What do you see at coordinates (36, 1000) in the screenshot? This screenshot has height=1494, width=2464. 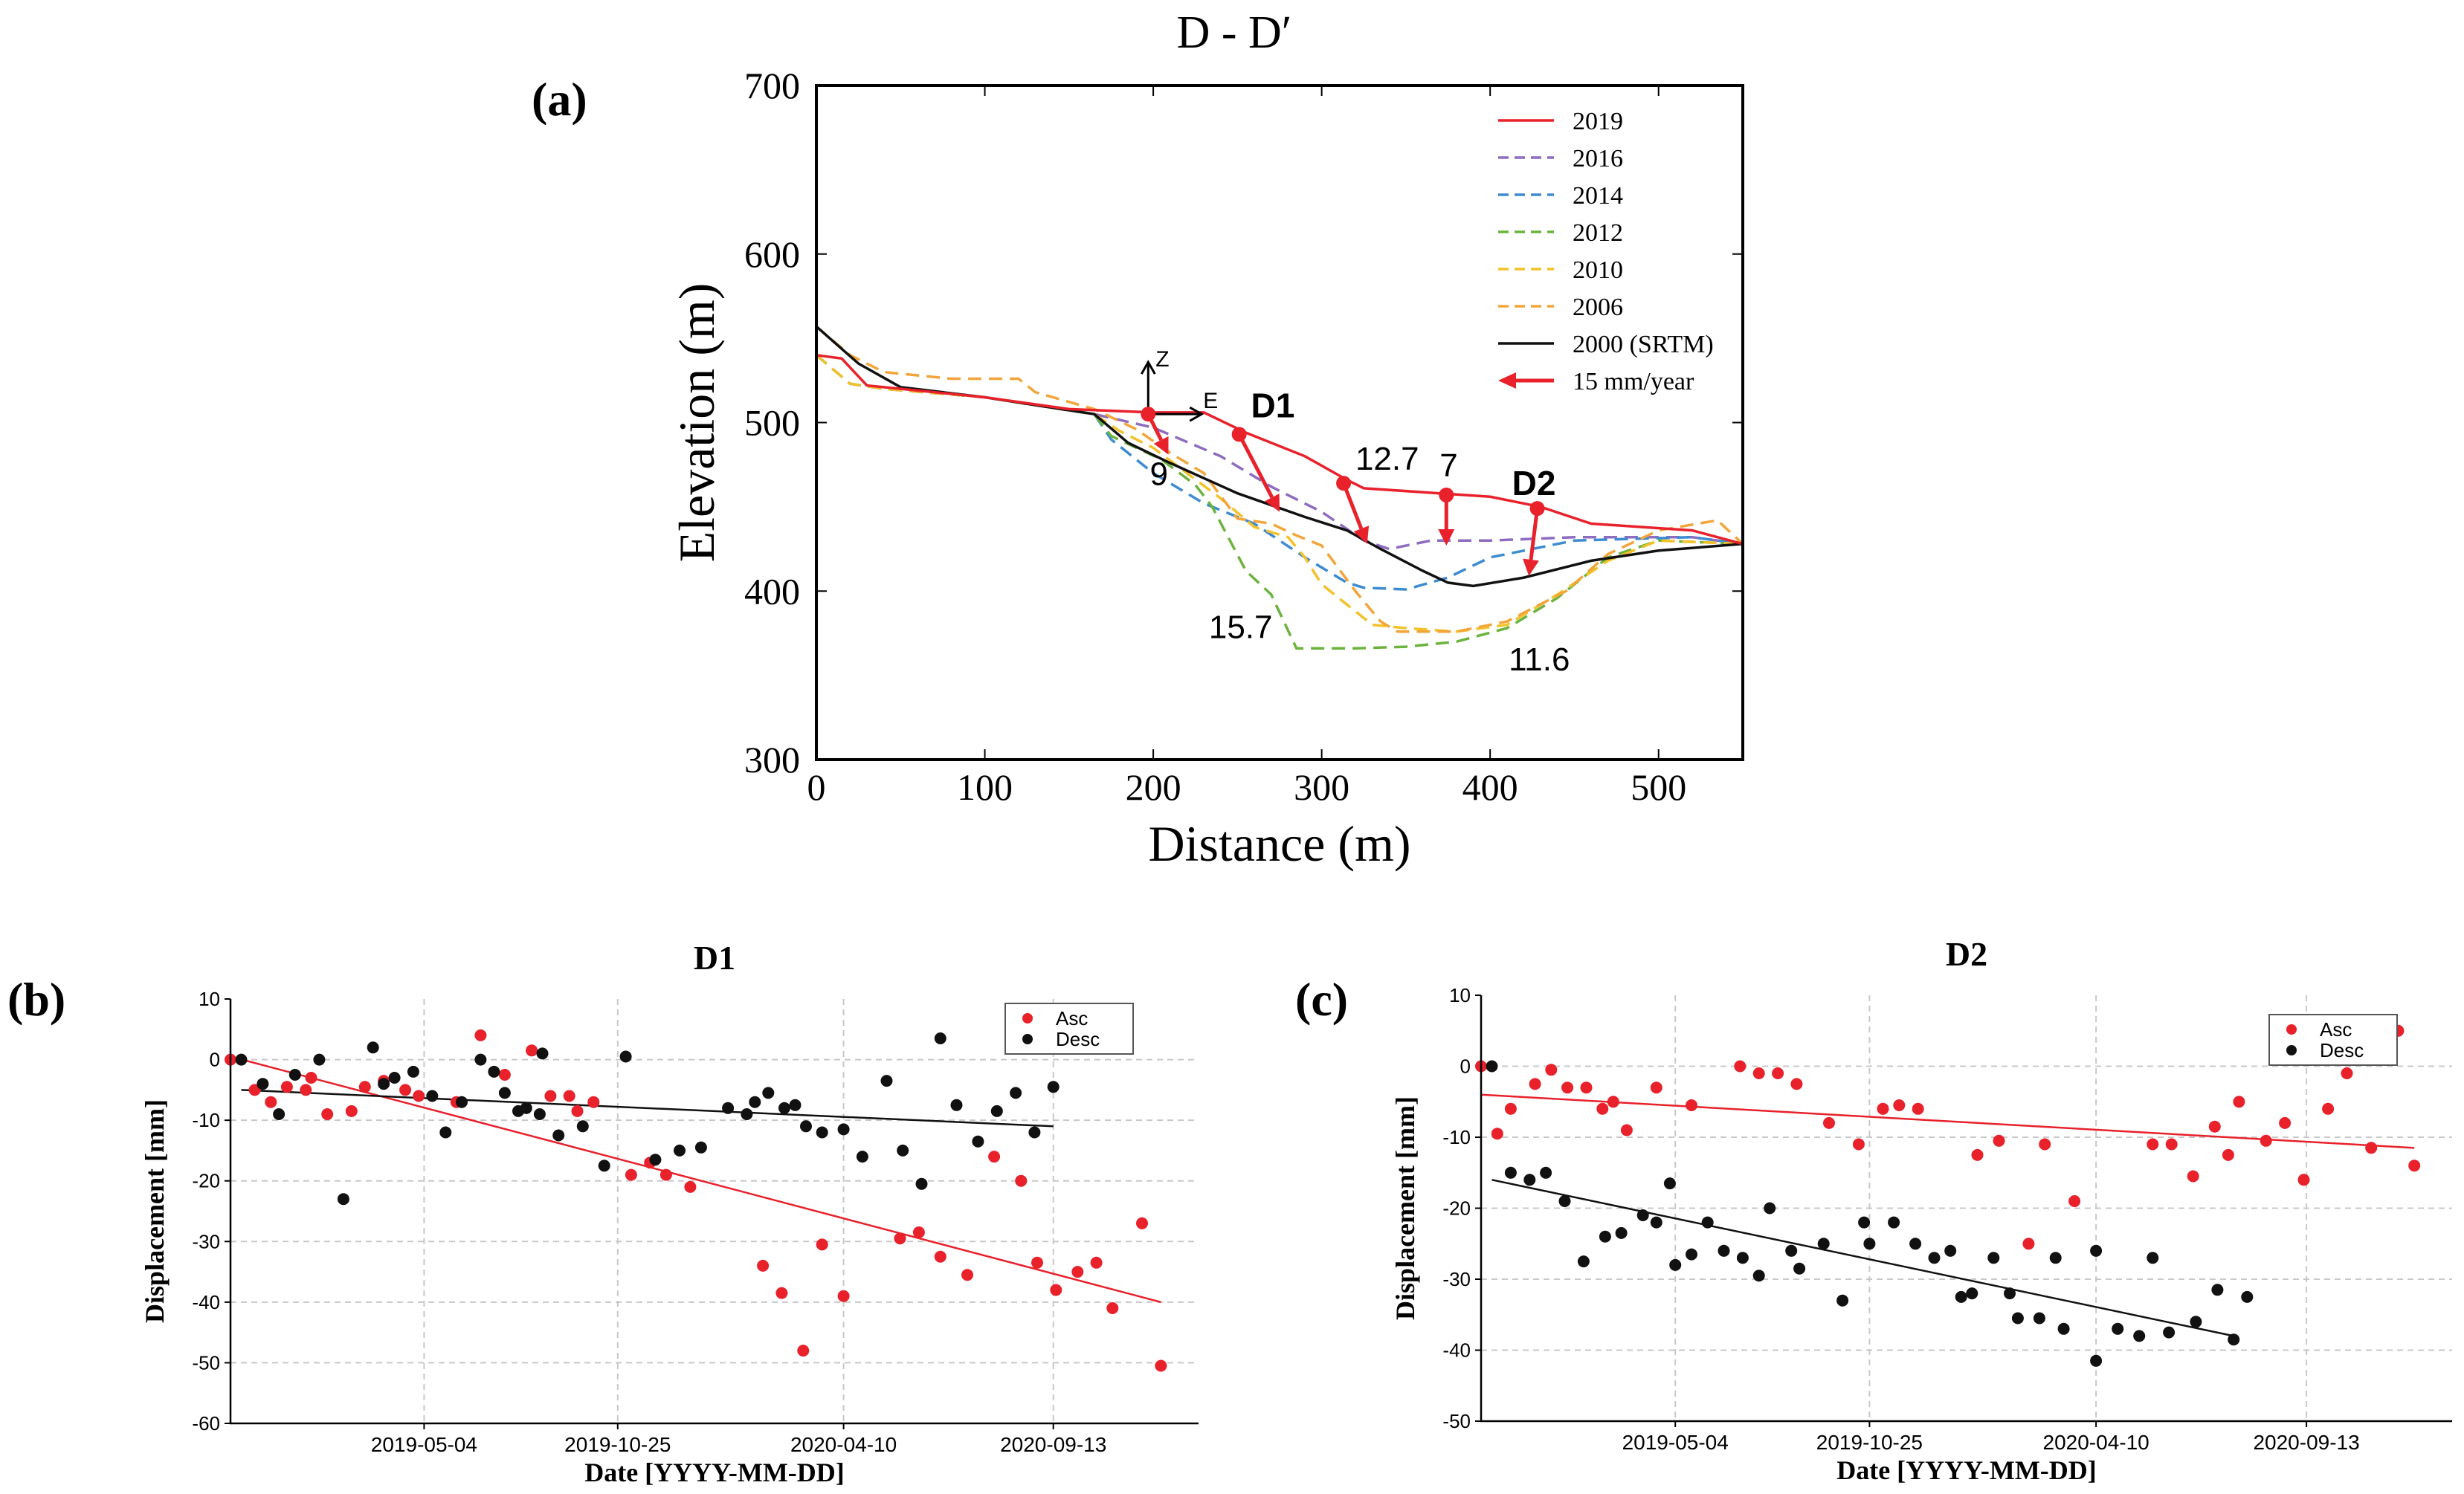 I see `panel-label-b: (b)` at bounding box center [36, 1000].